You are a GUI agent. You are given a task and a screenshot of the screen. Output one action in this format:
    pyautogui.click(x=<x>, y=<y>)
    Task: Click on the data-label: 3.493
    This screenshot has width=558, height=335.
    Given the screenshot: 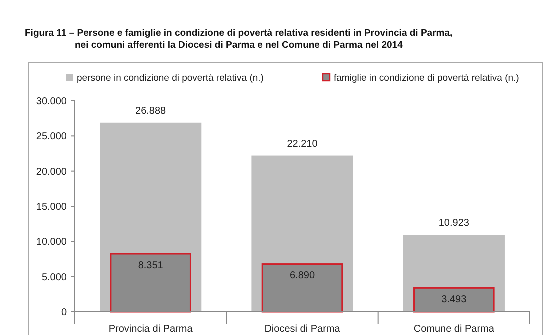 What is the action you would take?
    pyautogui.click(x=455, y=300)
    